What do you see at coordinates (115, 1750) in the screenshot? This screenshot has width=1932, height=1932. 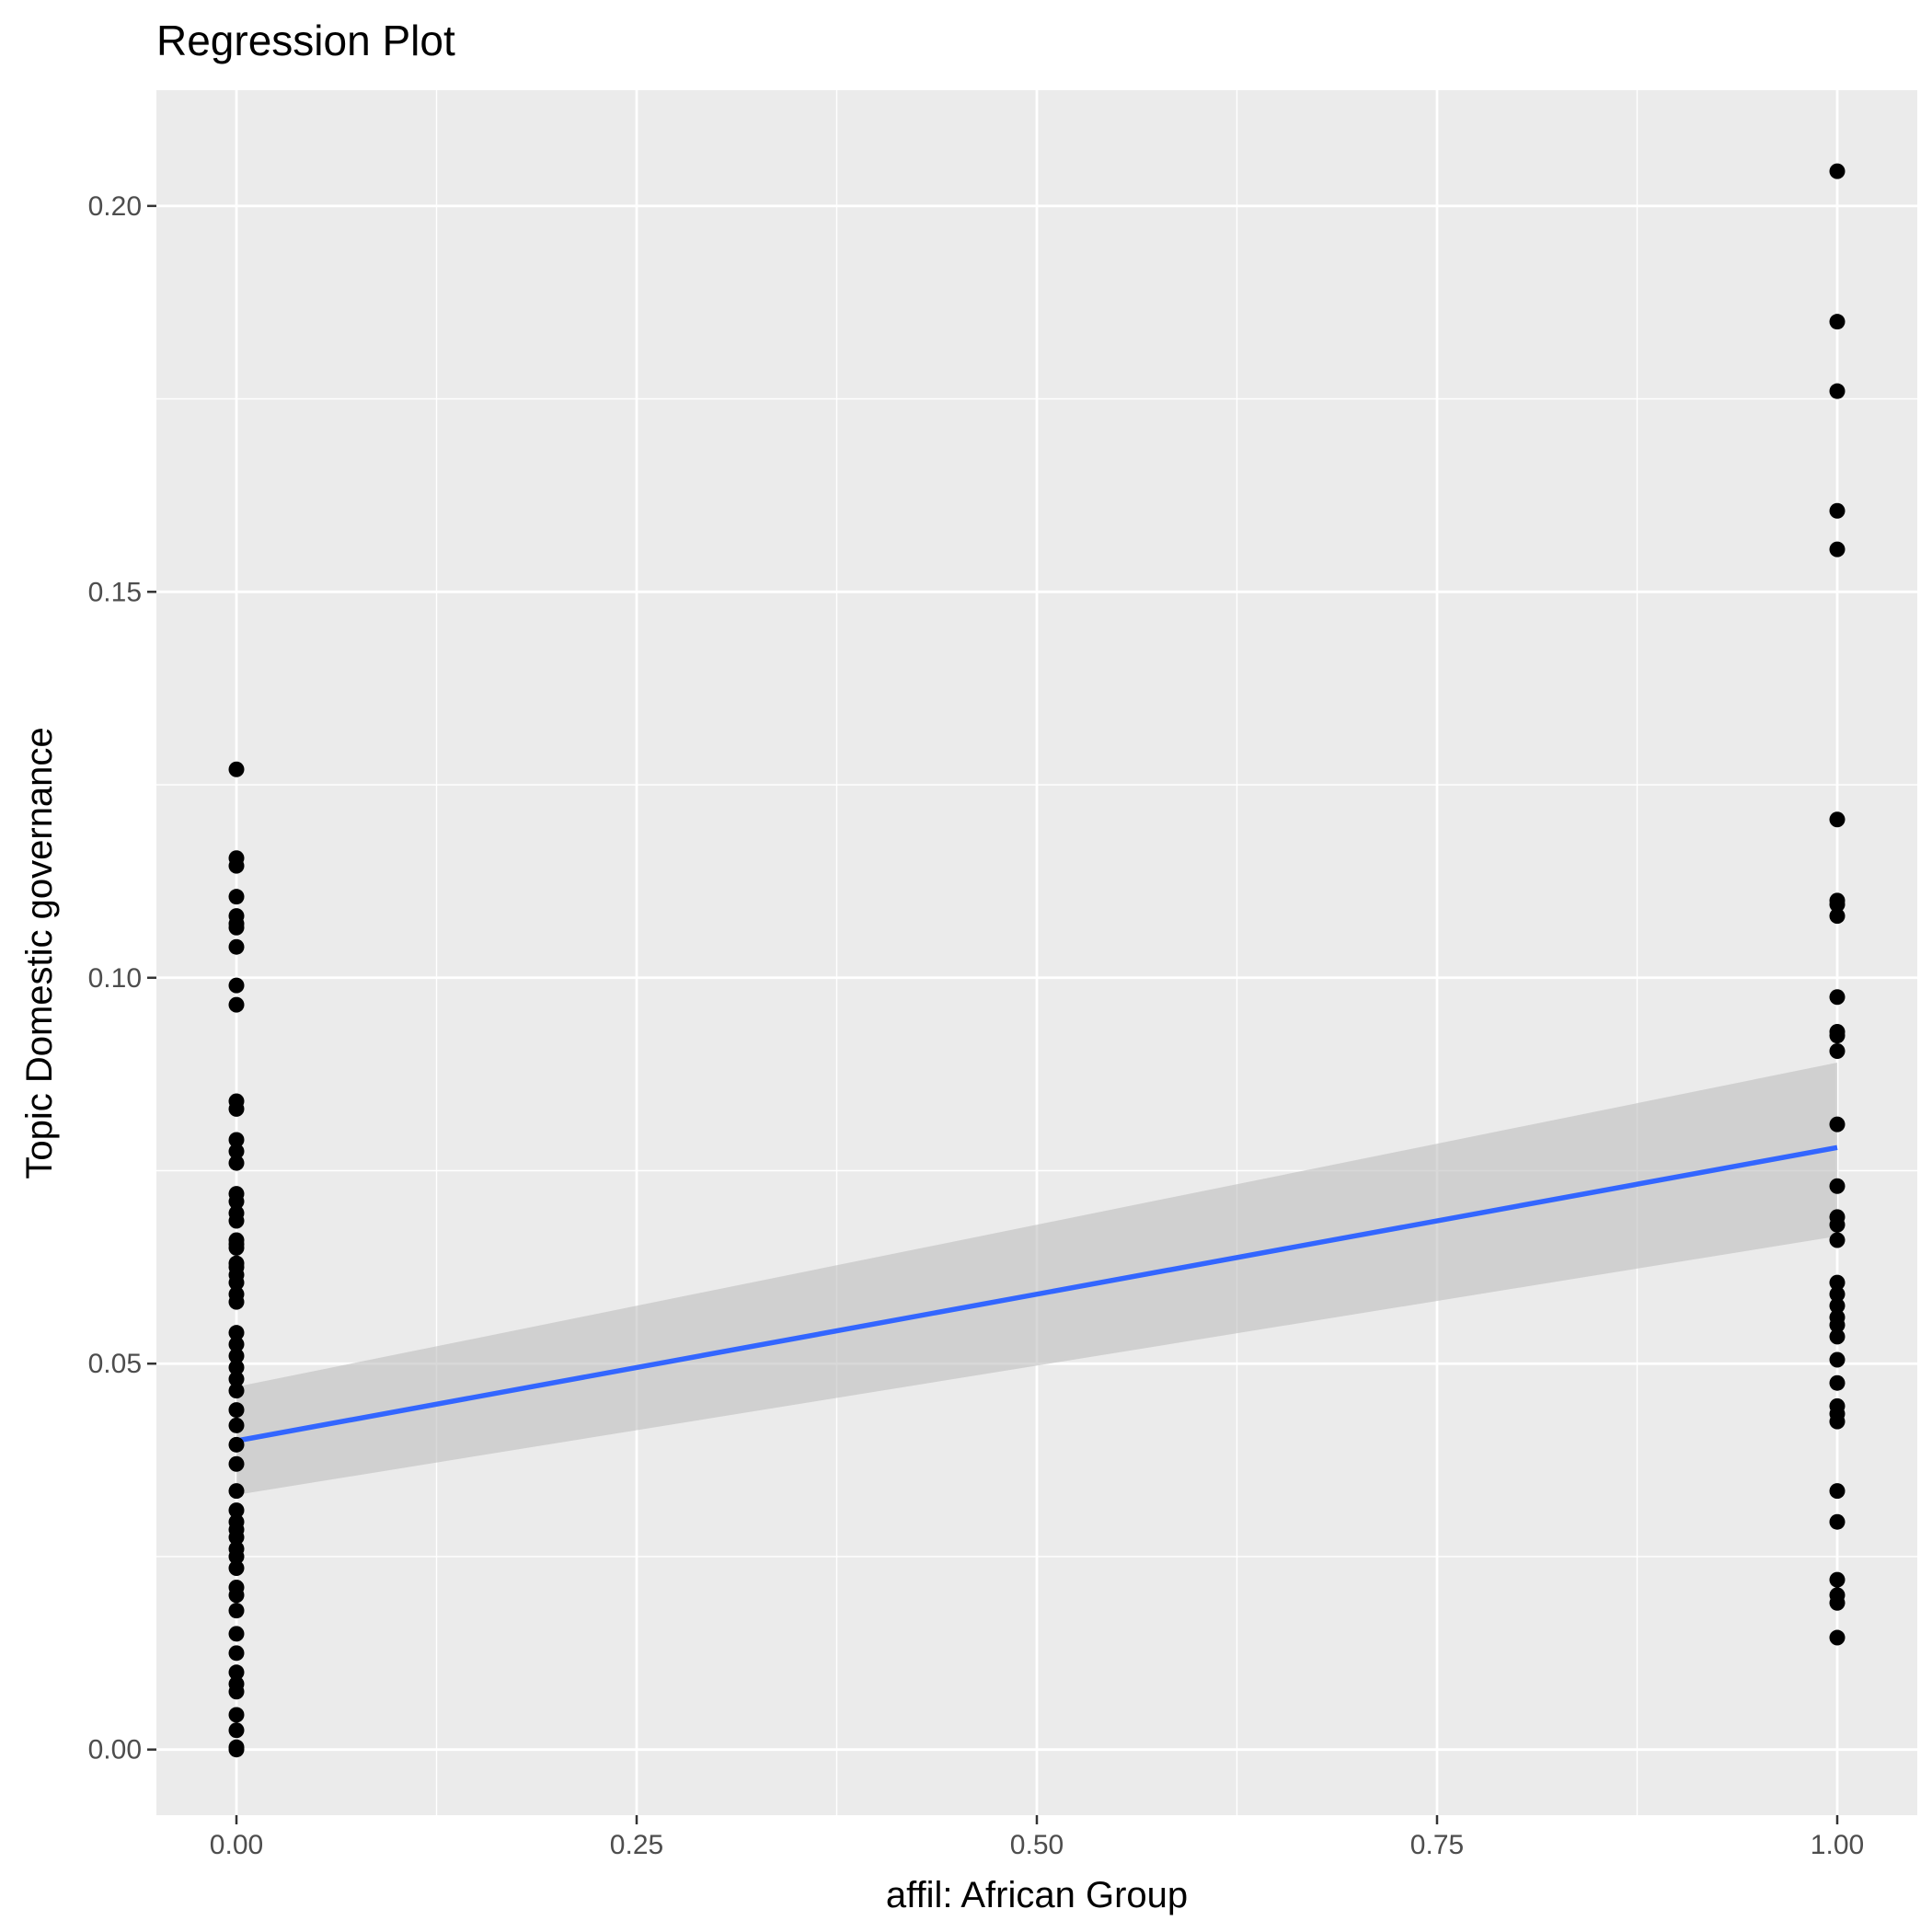 I see `y-tick-label: 0.00` at bounding box center [115, 1750].